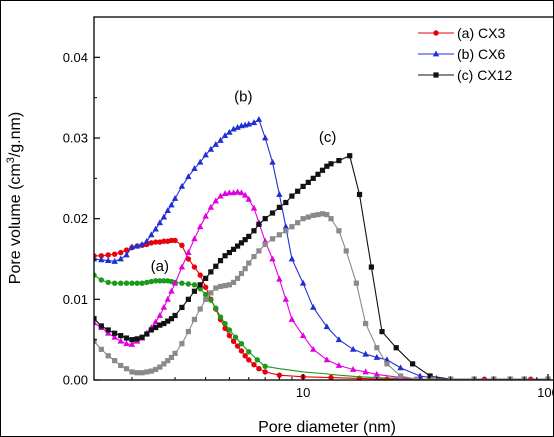 This screenshot has width=554, height=437. Describe the element at coordinates (75, 218) in the screenshot. I see `y-tick-label: 0.02` at that location.